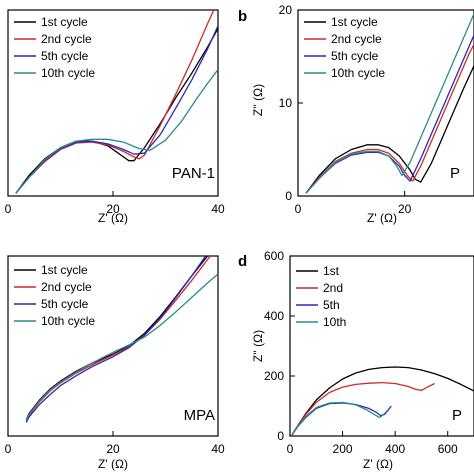 Image resolution: width=474 pixels, height=474 pixels. Describe the element at coordinates (333, 288) in the screenshot. I see `legend-entry: 2nd` at that location.